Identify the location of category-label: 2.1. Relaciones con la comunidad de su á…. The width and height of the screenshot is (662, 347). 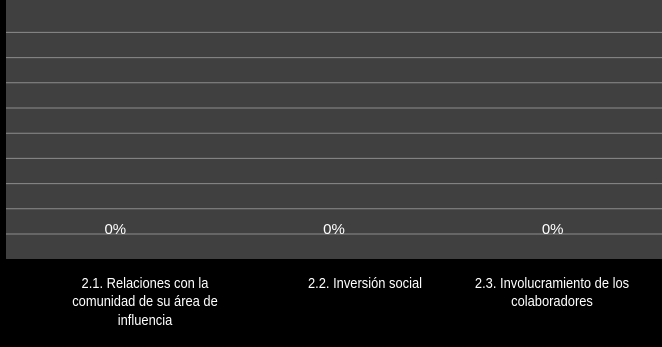
(145, 302).